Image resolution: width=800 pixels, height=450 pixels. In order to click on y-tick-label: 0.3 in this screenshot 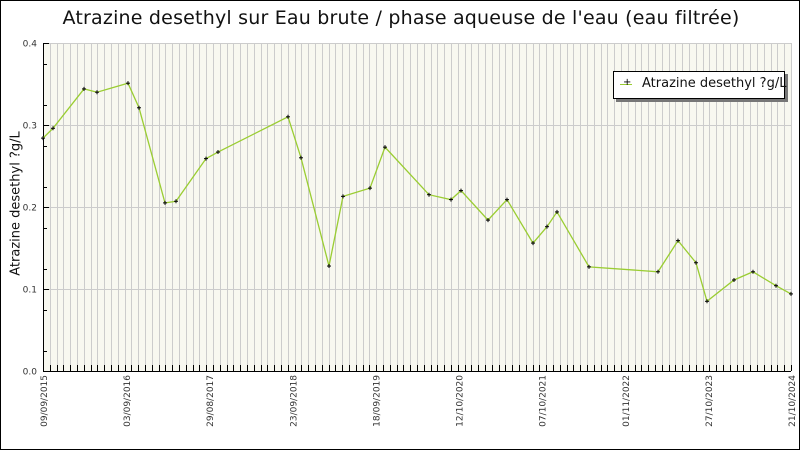, I will do `click(30, 127)`.